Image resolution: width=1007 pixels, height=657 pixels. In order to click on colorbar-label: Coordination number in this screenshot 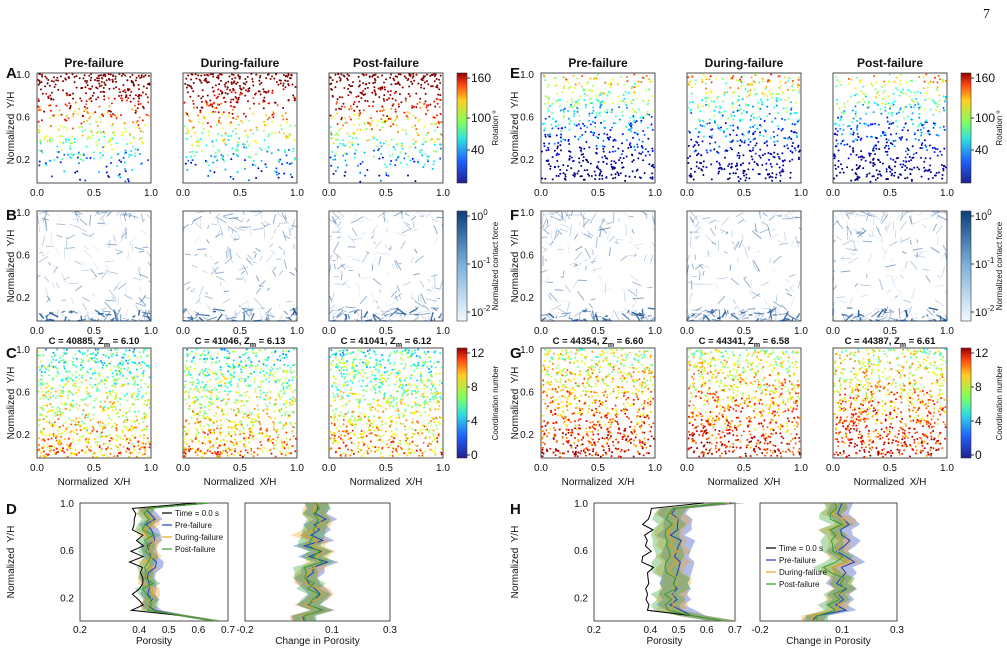, I will do `click(495, 402)`.